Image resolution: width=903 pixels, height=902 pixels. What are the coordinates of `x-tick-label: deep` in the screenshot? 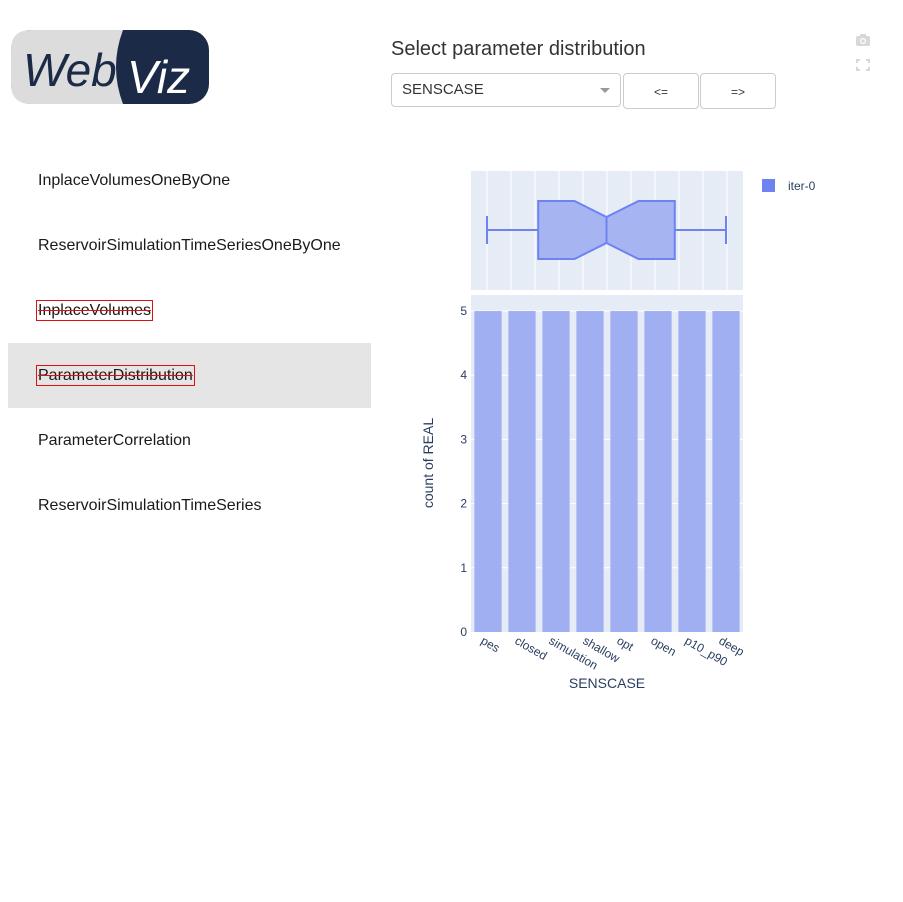 It's located at (732, 646).